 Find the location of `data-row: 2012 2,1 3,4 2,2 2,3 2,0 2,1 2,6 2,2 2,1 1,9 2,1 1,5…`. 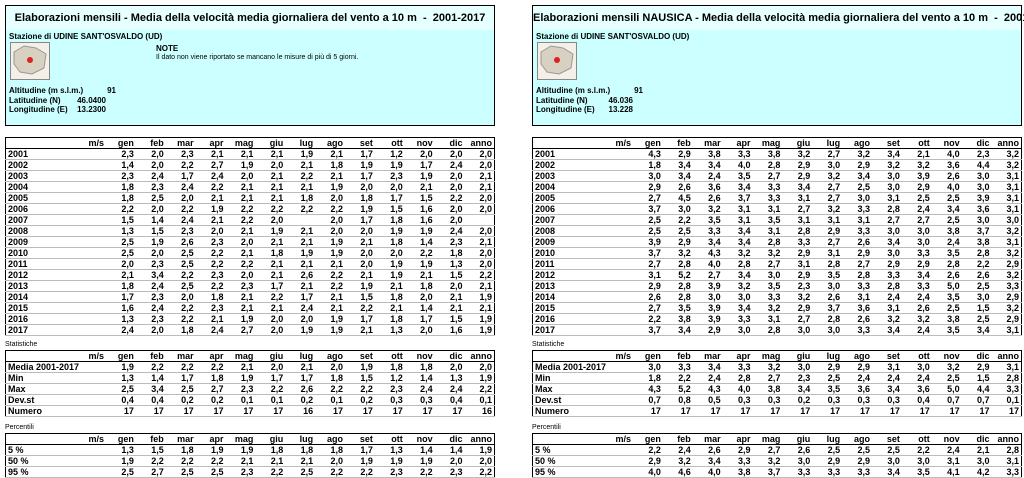

data-row: 2012 2,1 3,4 2,2 2,3 2,0 2,1 2,6 2,2 2,1 1,9 2,1 1,5… is located at coordinates (250, 275).